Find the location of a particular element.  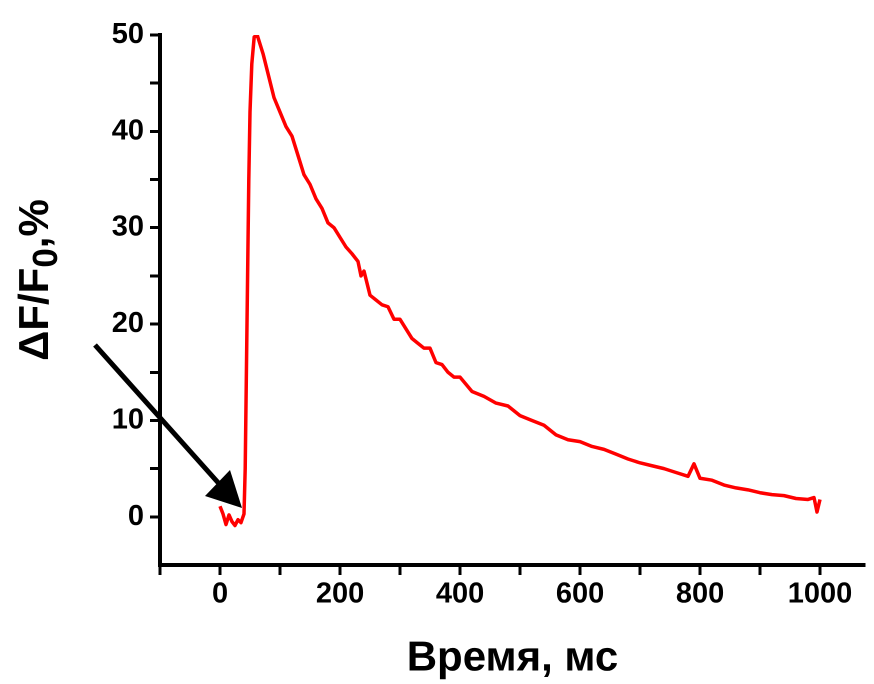

y-tick-label: 20 is located at coordinates (128, 323).